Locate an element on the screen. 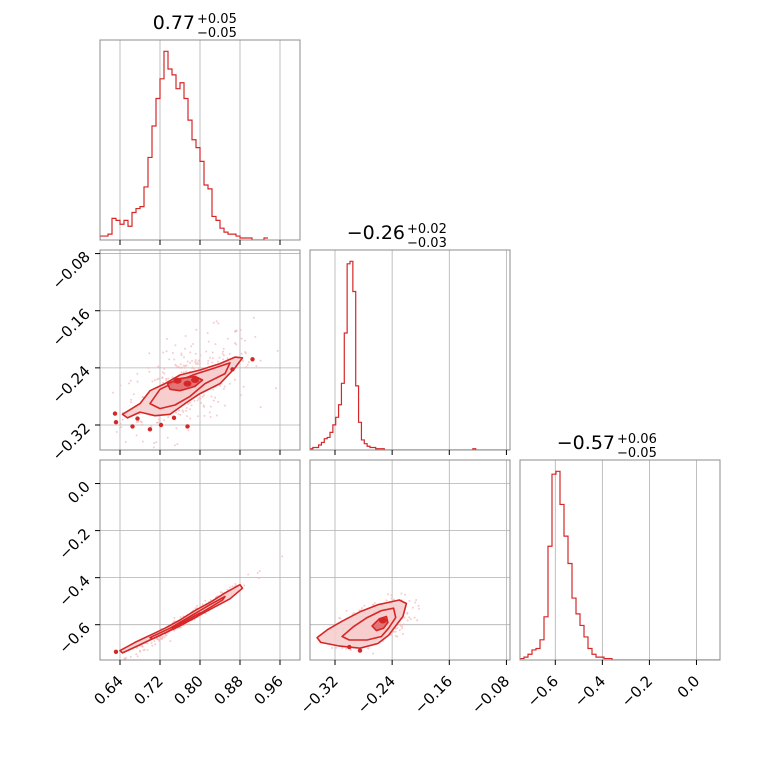 This screenshot has height=760, width=760. hist-panel-0: 0.77 +0.05−0.05 is located at coordinates (200, 128).